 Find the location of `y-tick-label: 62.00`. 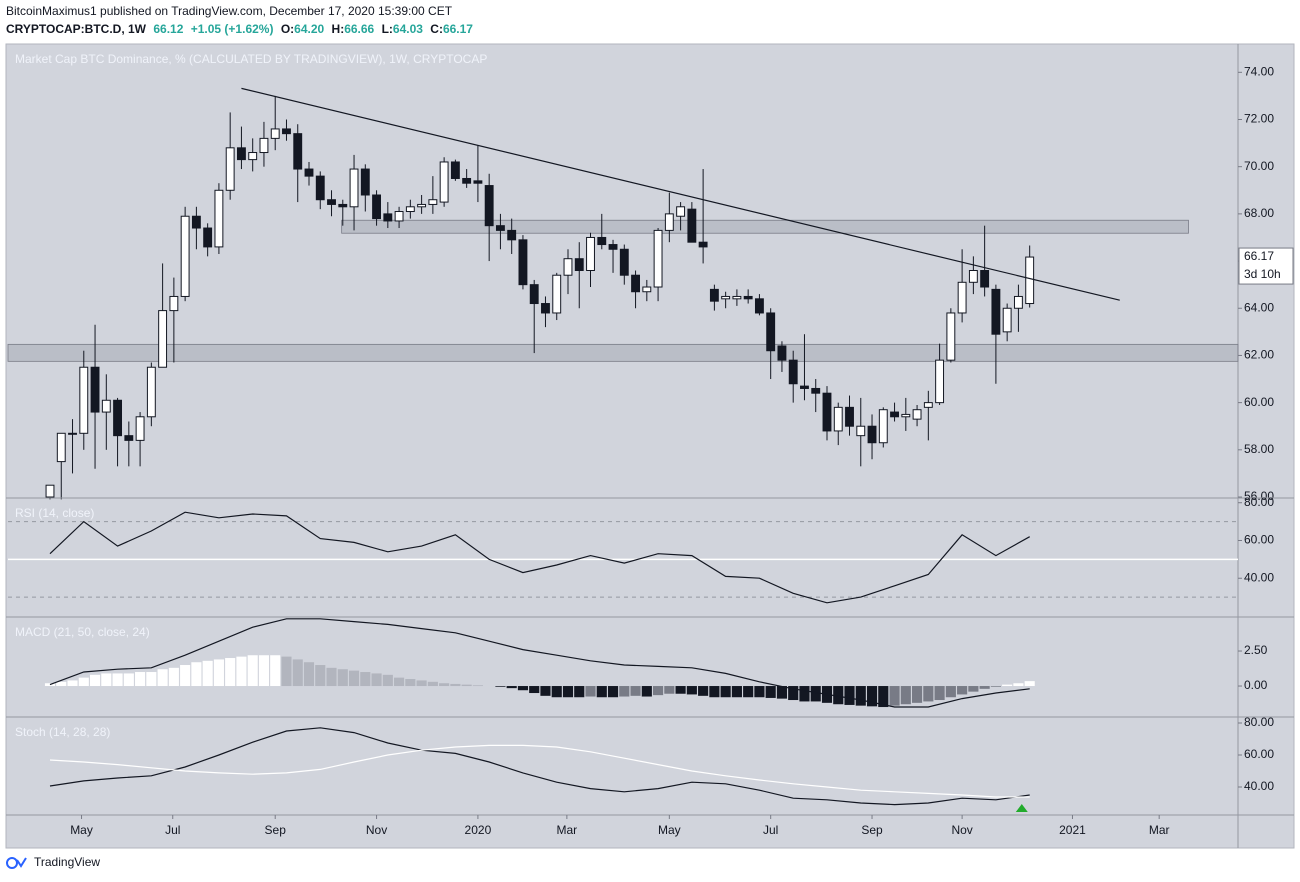

y-tick-label: 62.00 is located at coordinates (1259, 355).